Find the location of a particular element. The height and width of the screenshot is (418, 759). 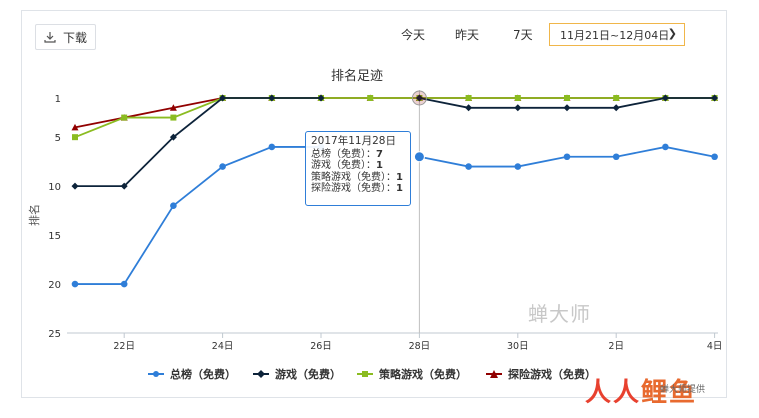

chart-legend: 总榜（免费） 游戏（免费） 策略游戏（免费） 探险游戏（免费） is located at coordinates (379, 374).